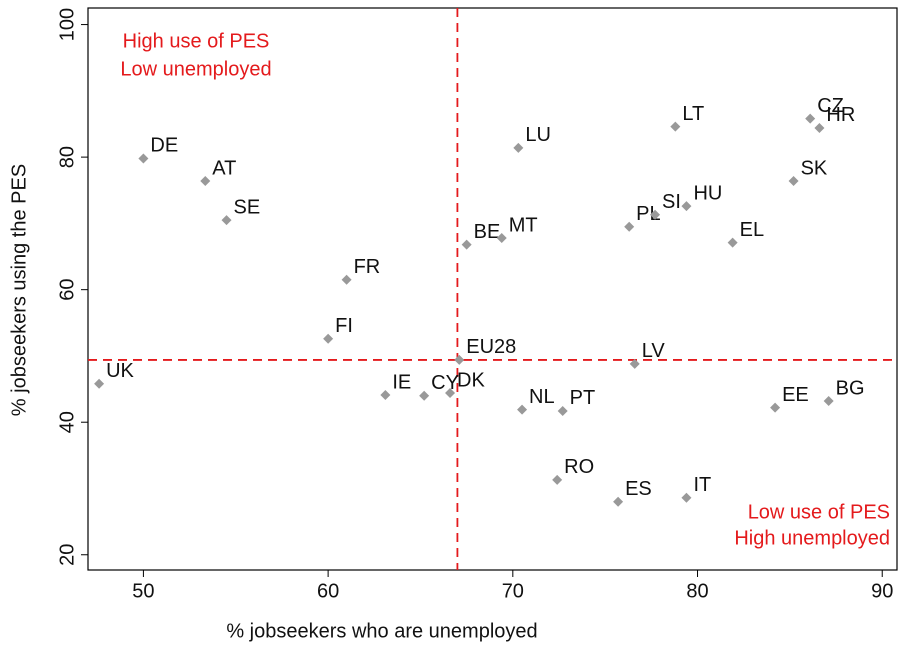 This screenshot has width=899, height=653. I want to click on point-label: BE, so click(487, 232).